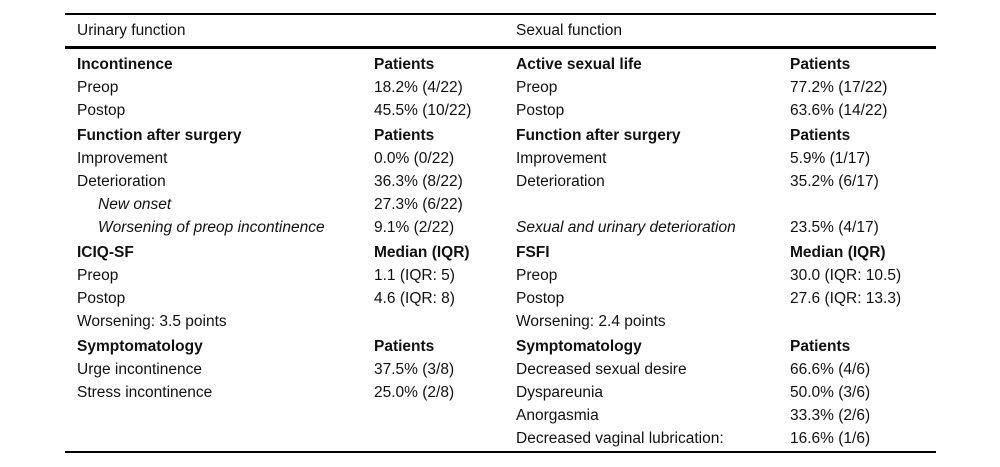 This screenshot has width=1000, height=467. Describe the element at coordinates (500, 47) in the screenshot. I see `header-rule` at that location.